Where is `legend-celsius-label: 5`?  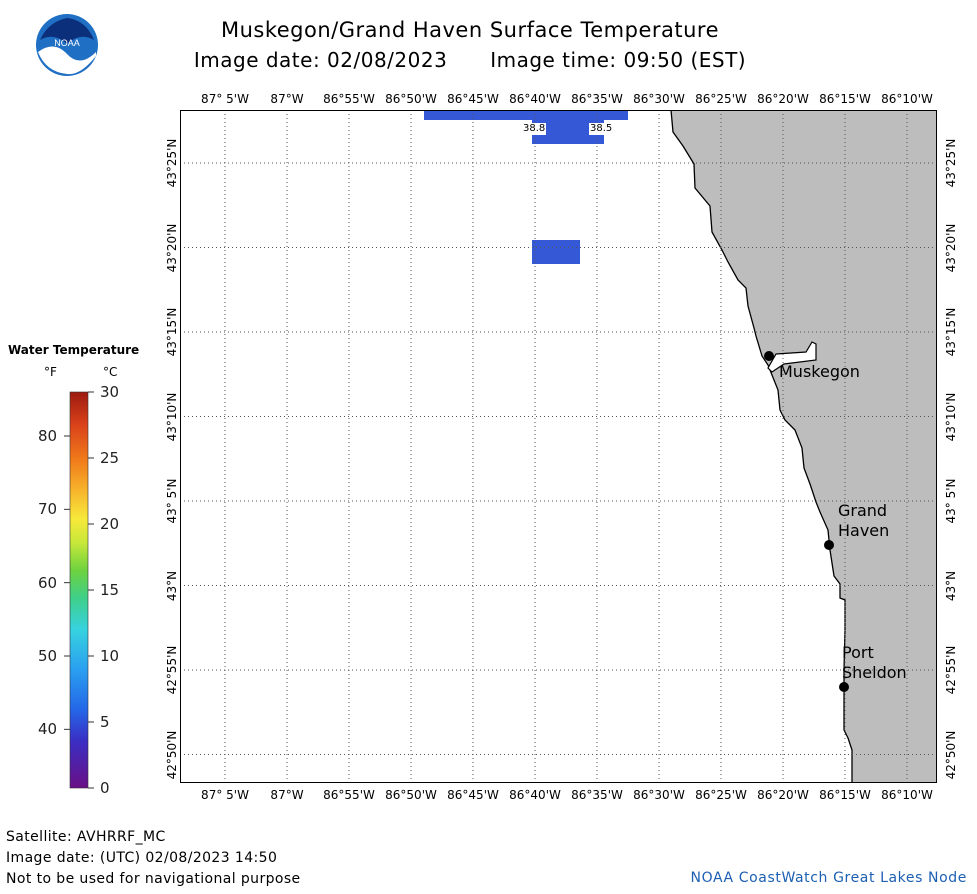 legend-celsius-label: 5 is located at coordinates (105, 722).